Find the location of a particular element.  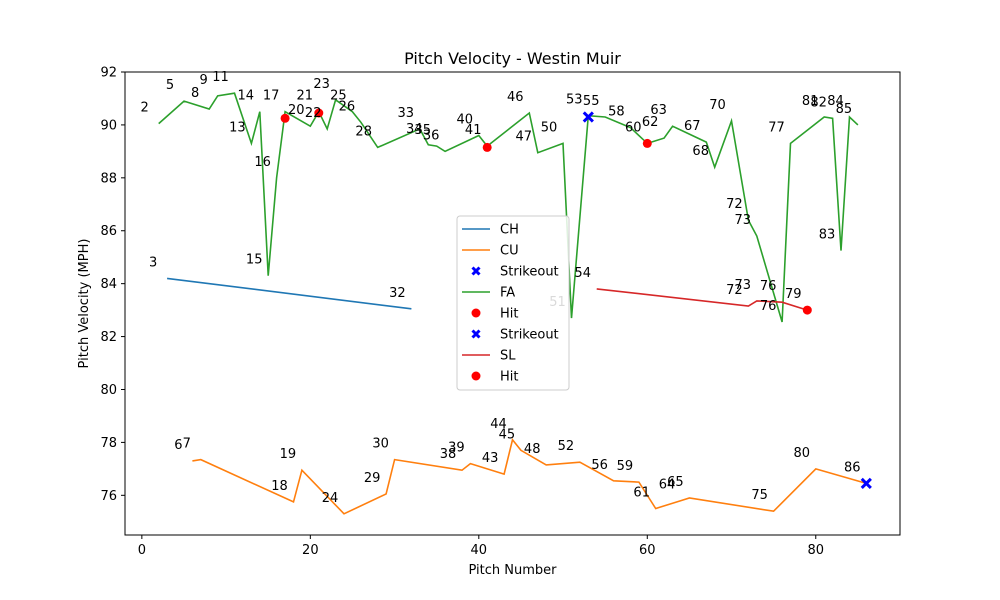

y-tick-label: 86 is located at coordinates (108, 231).